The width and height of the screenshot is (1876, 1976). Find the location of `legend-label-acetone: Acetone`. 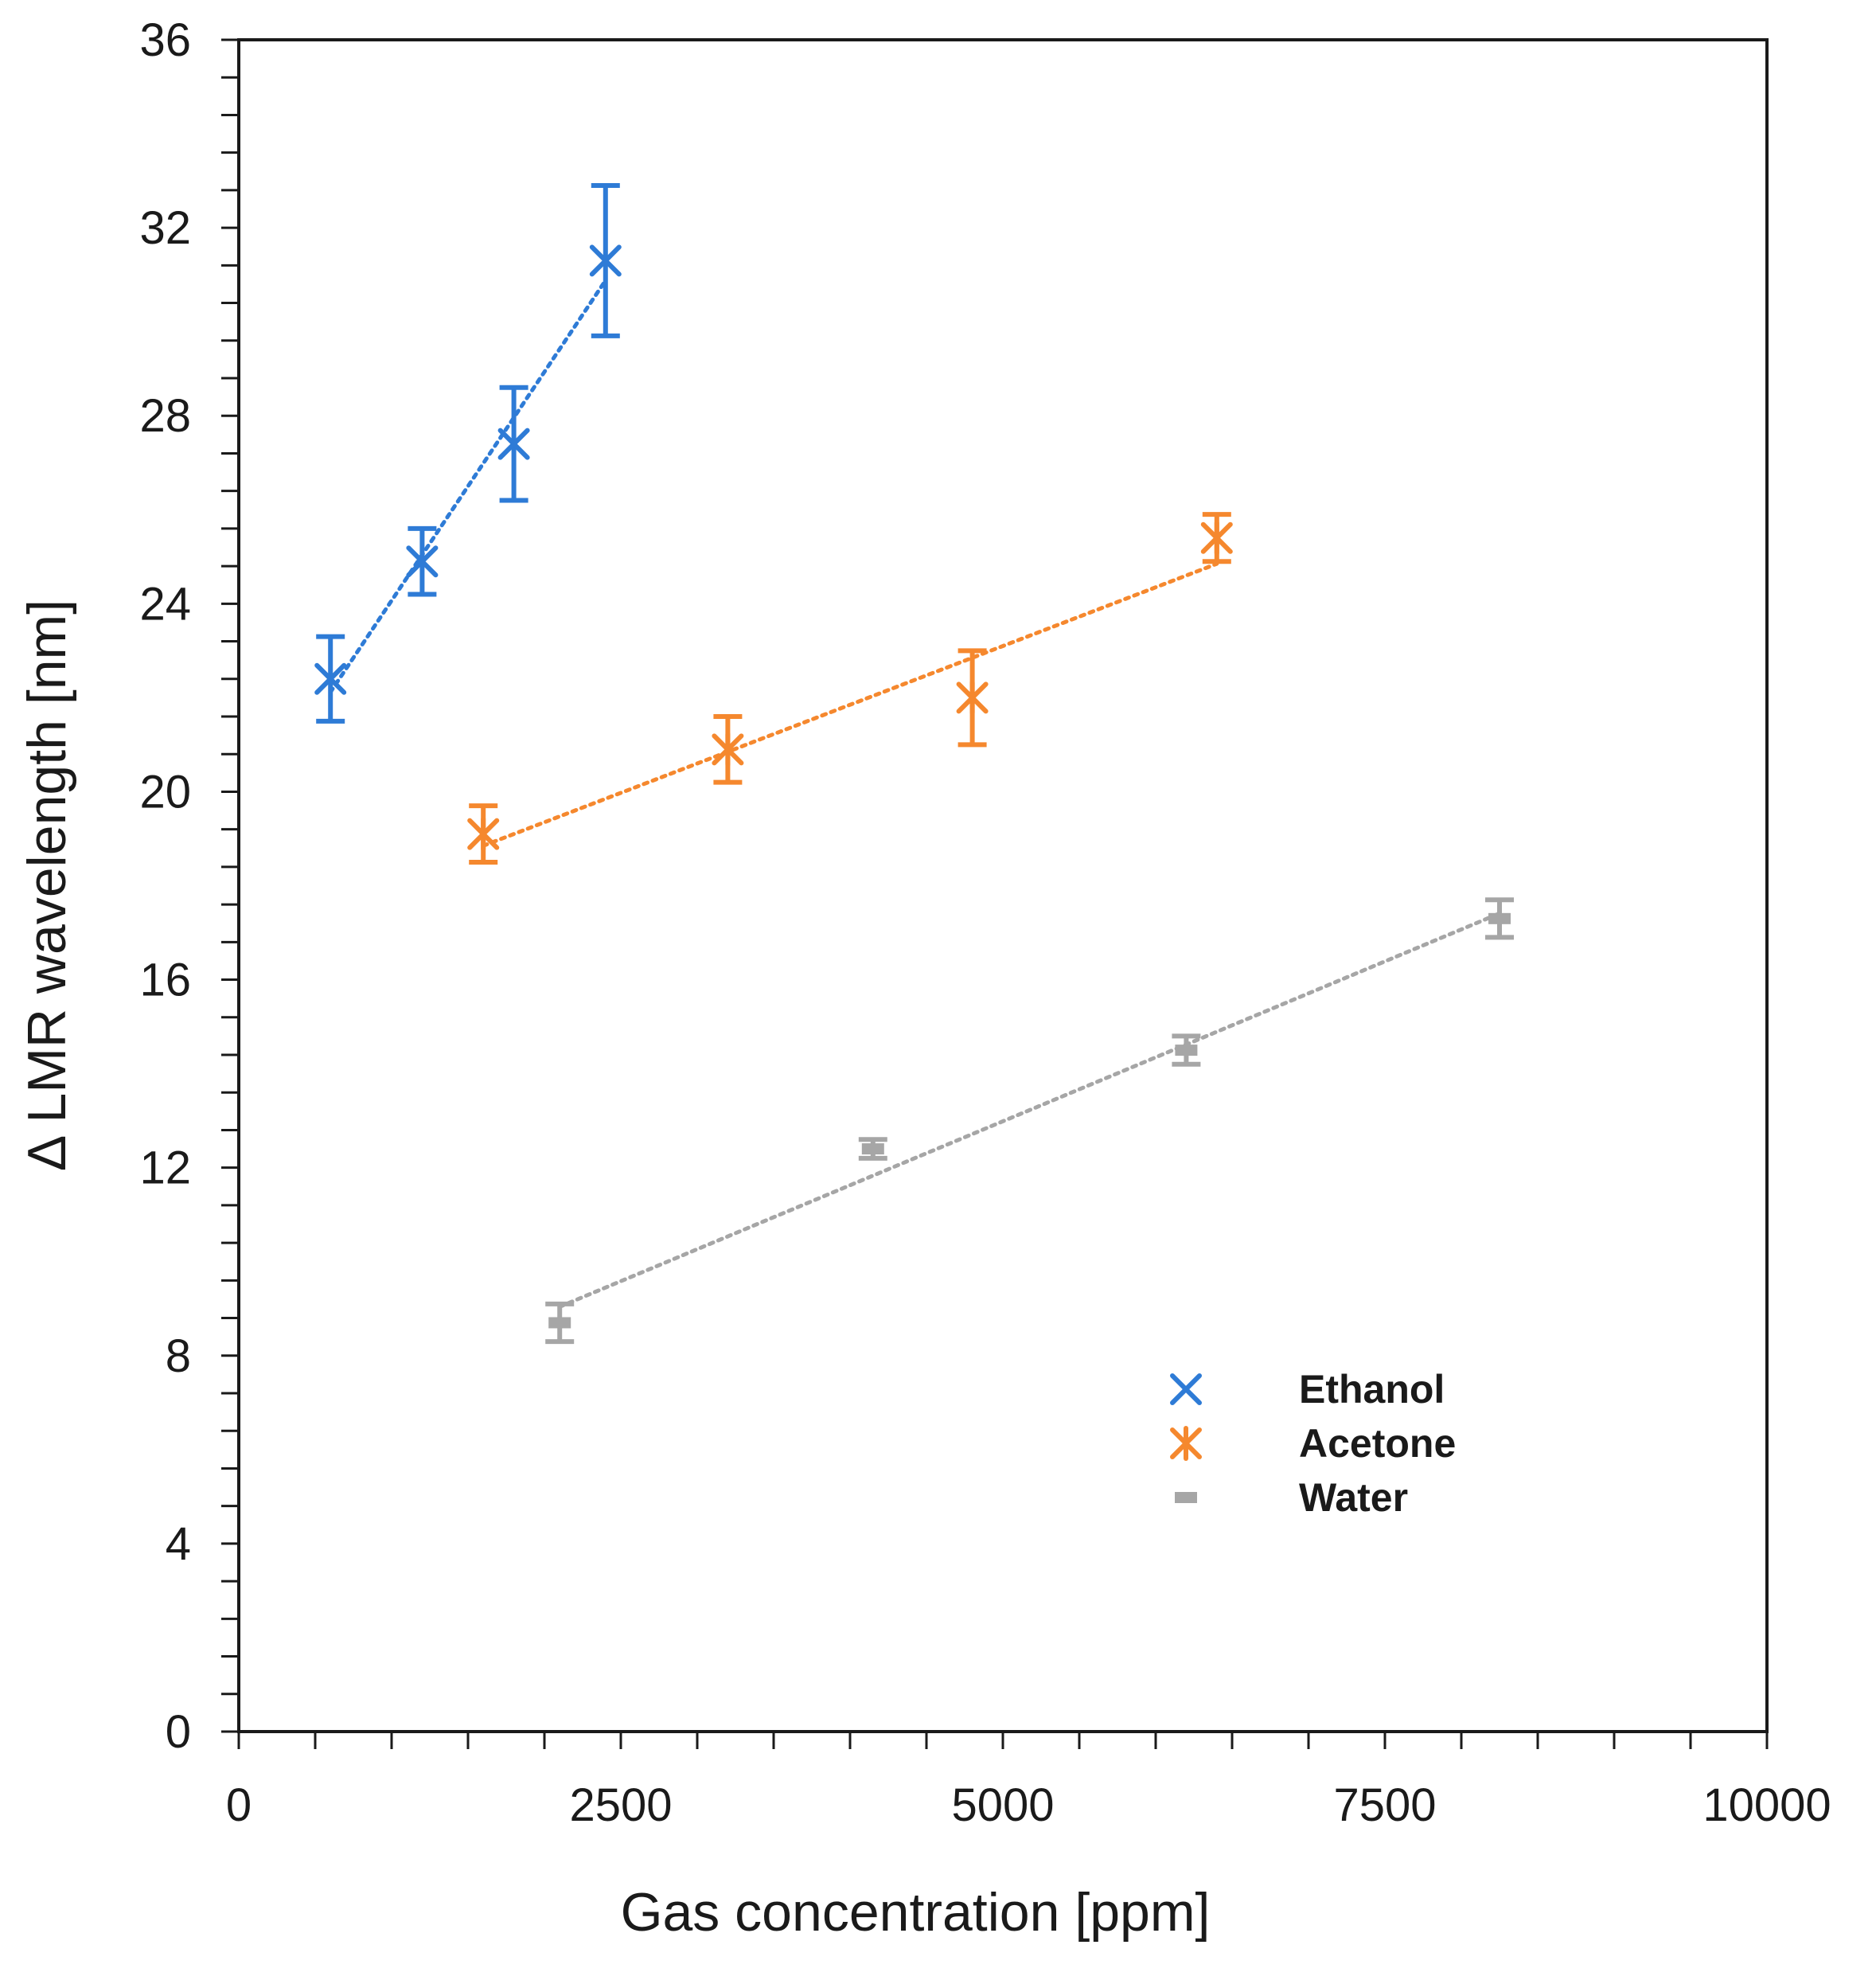

legend-label-acetone: Acetone is located at coordinates (1377, 1443).